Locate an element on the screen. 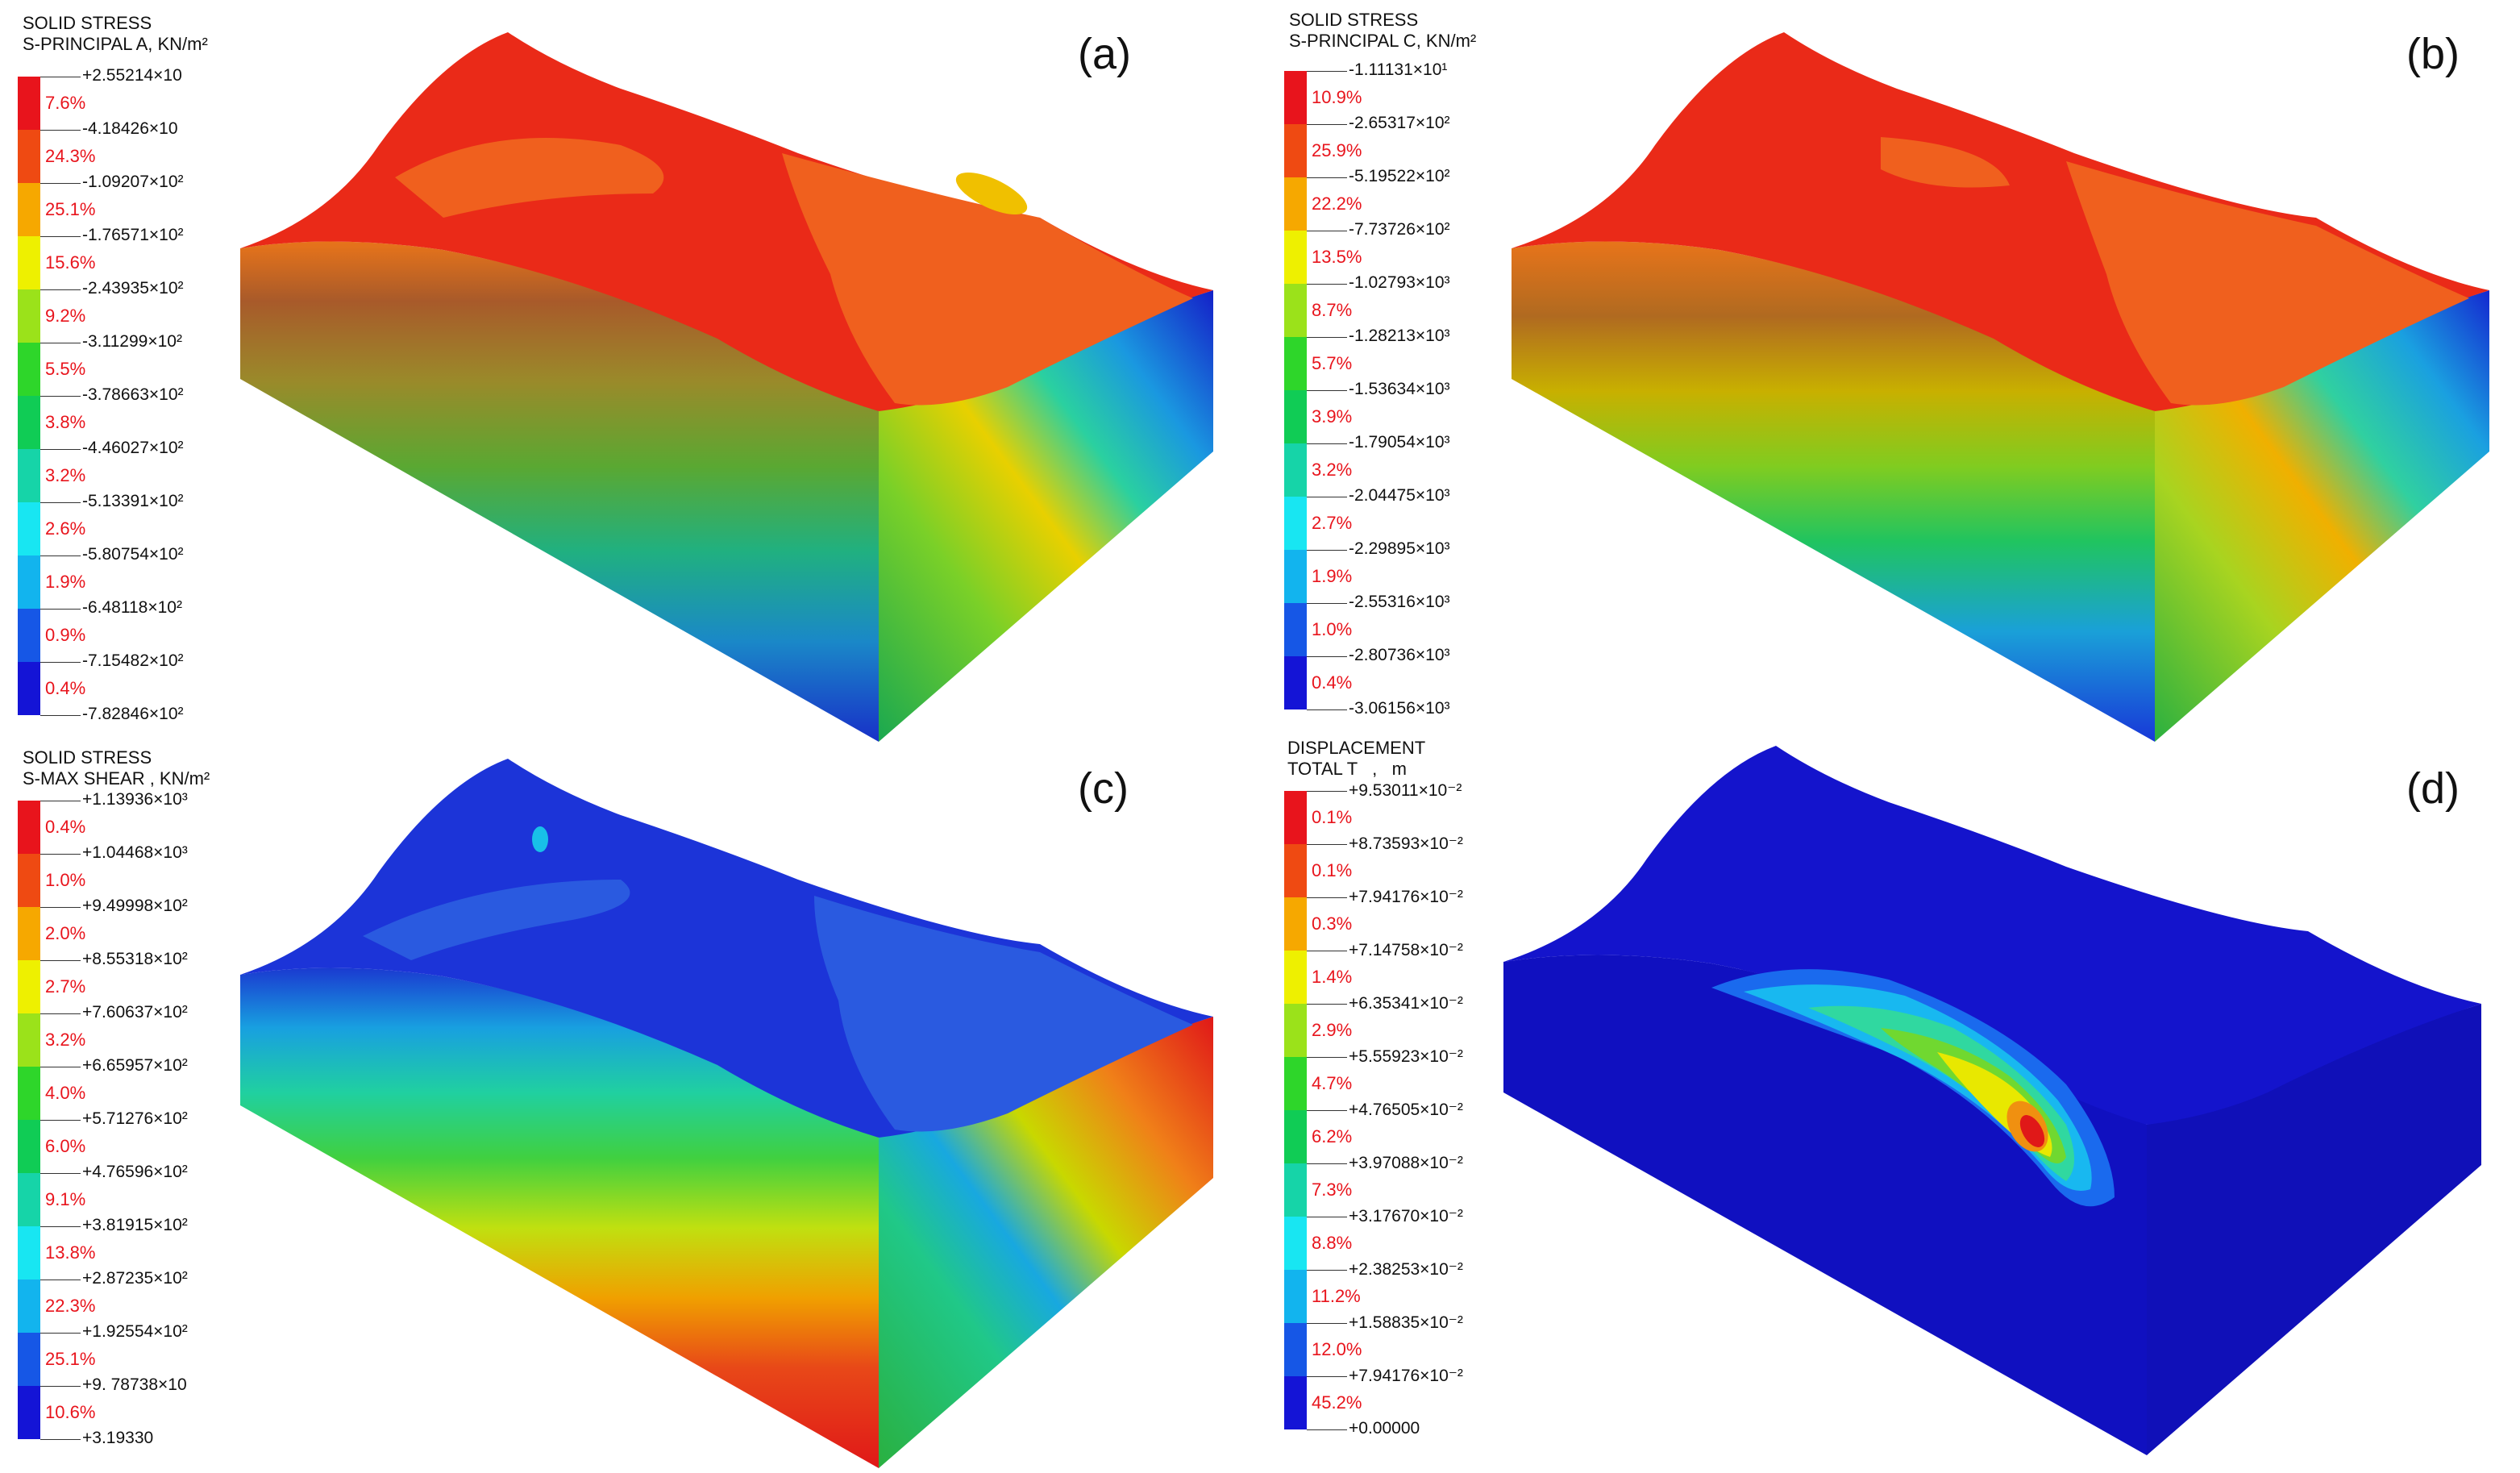 The image size is (2520, 1473). scale-value: +7.60637×10² is located at coordinates (135, 1012).